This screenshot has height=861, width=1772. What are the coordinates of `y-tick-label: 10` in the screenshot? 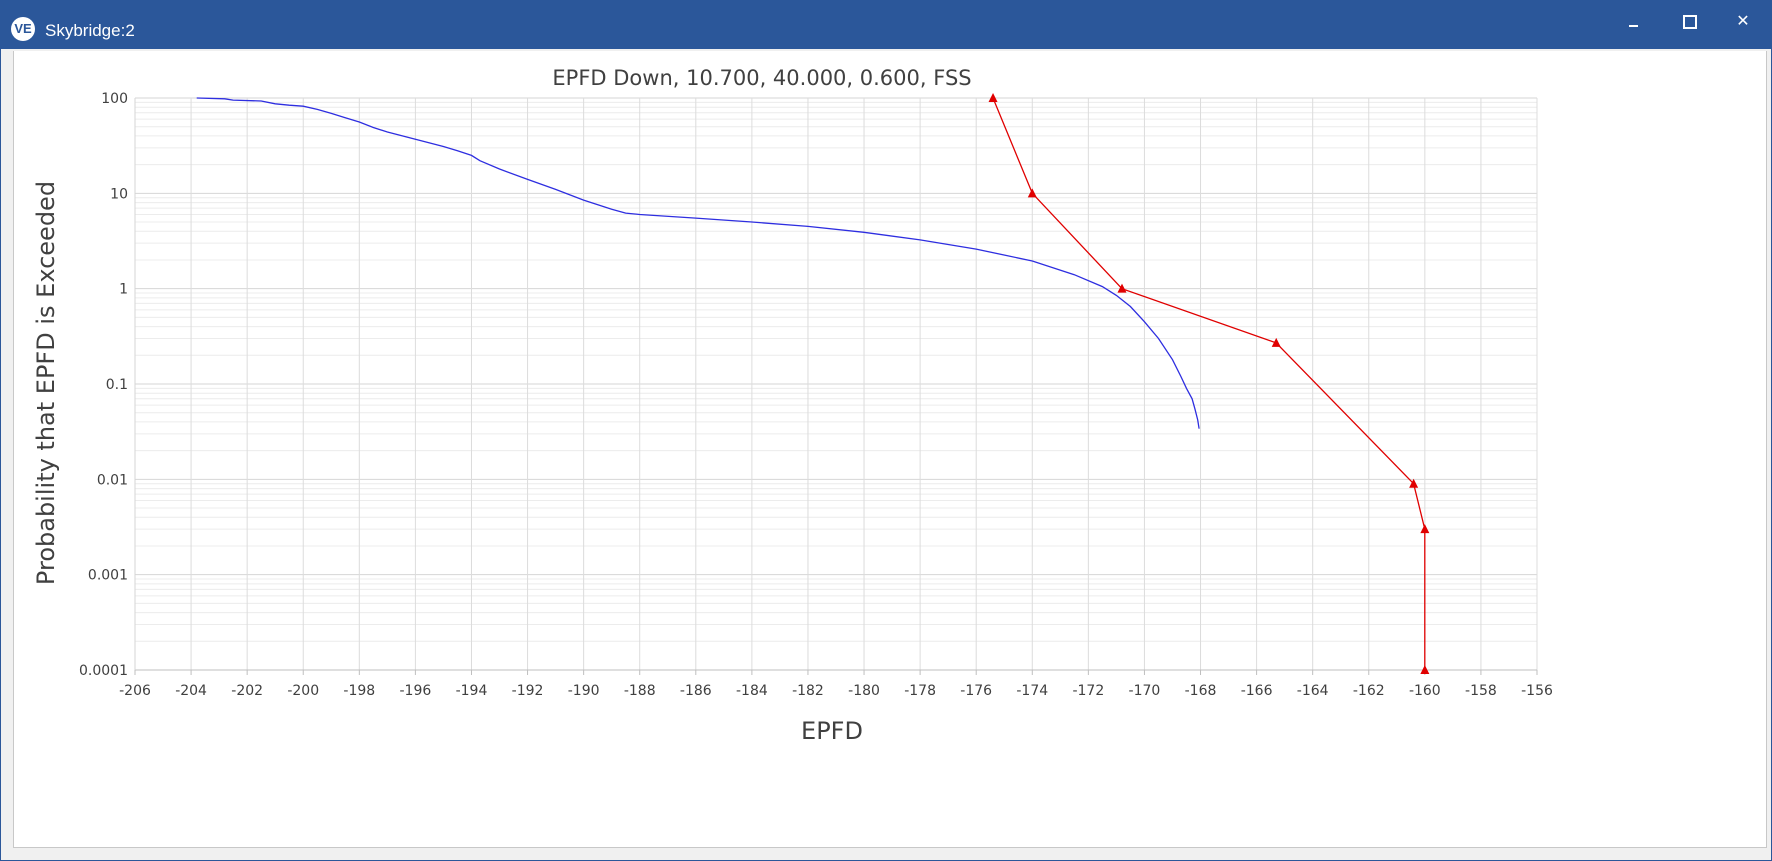 It's located at (119, 194).